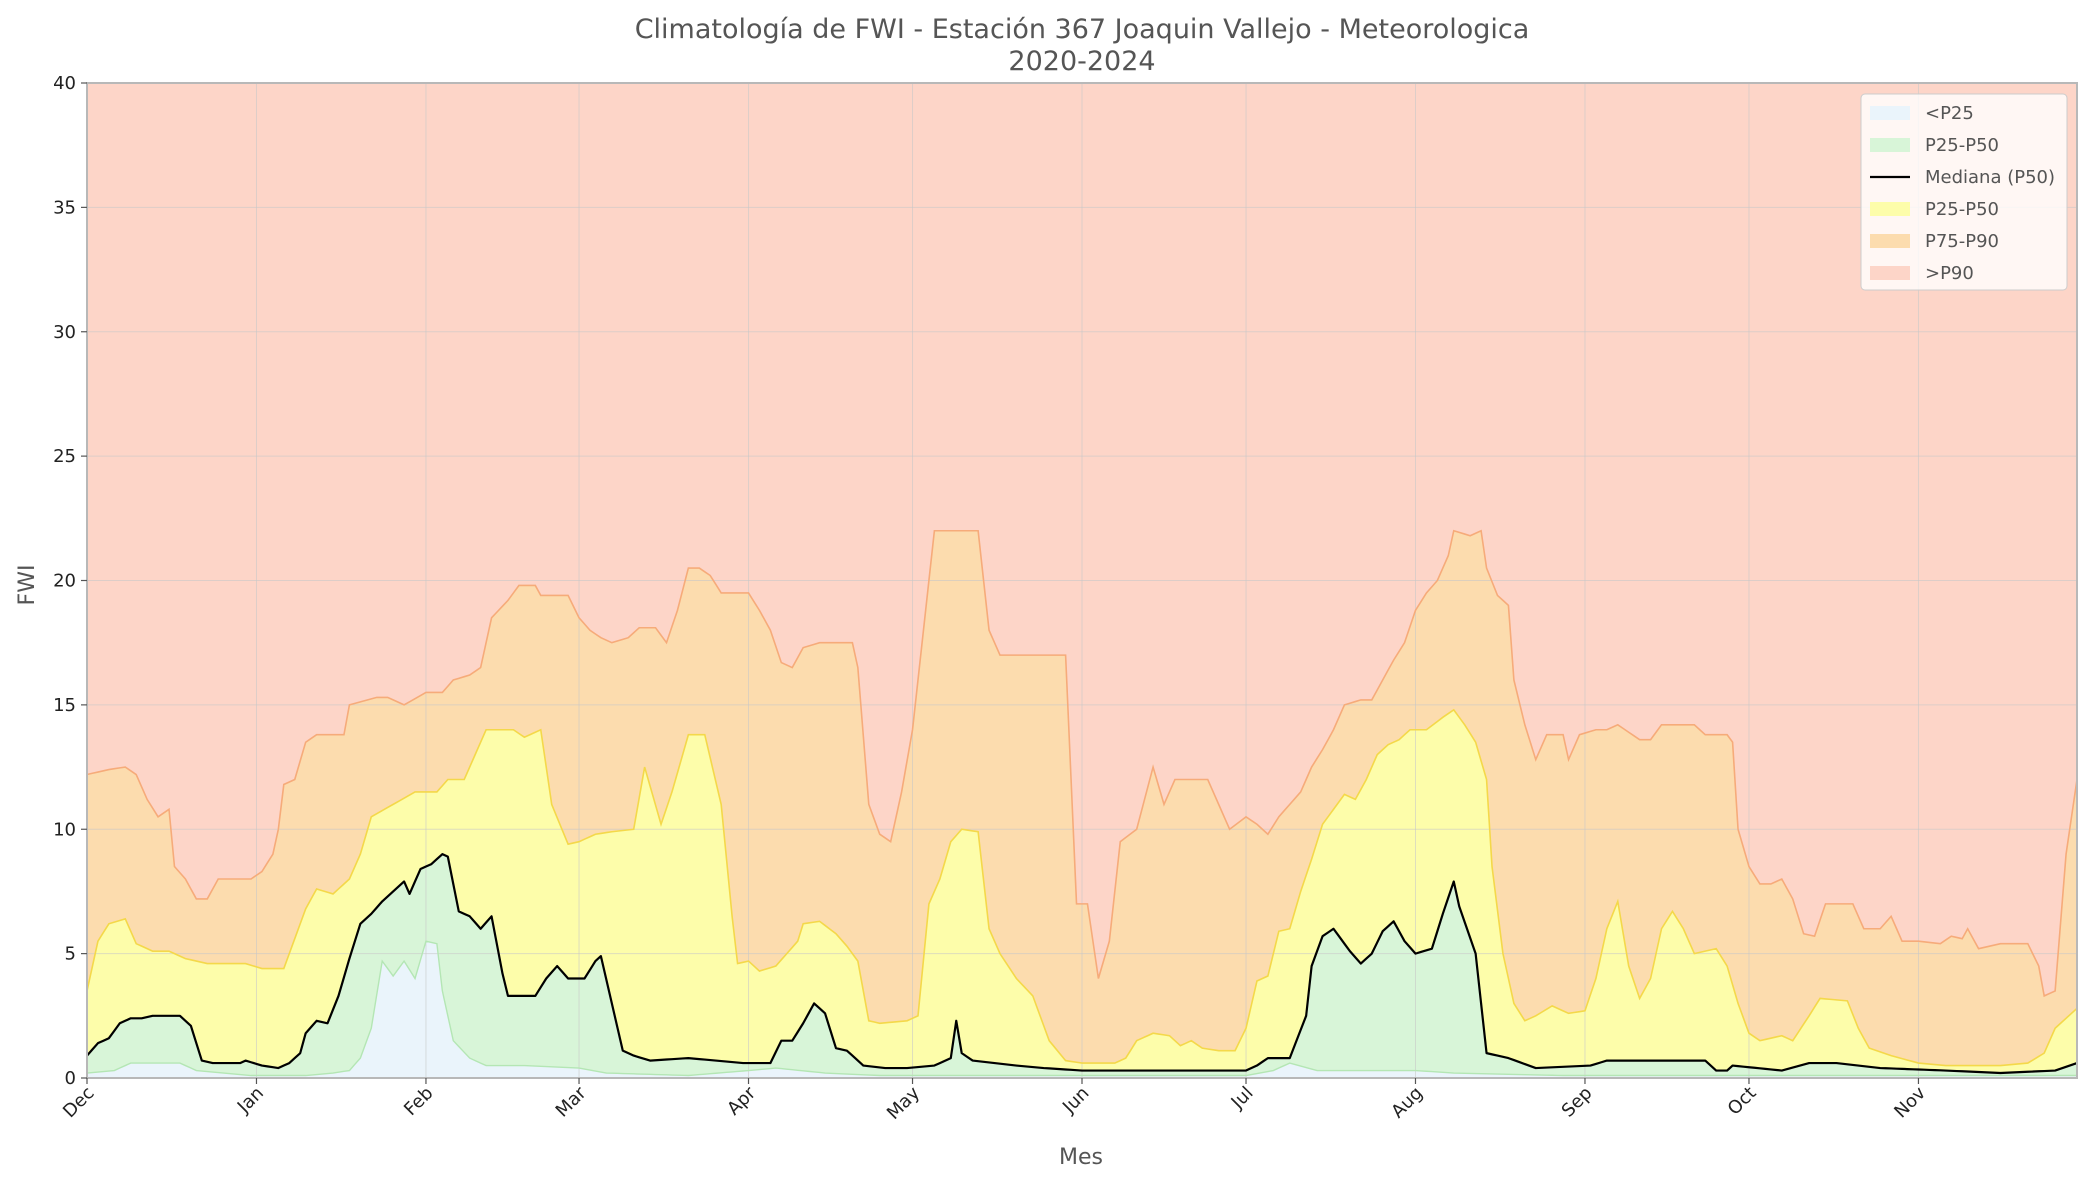 The width and height of the screenshot is (2084, 1181). I want to click on y-tick-label: 10, so click(64, 829).